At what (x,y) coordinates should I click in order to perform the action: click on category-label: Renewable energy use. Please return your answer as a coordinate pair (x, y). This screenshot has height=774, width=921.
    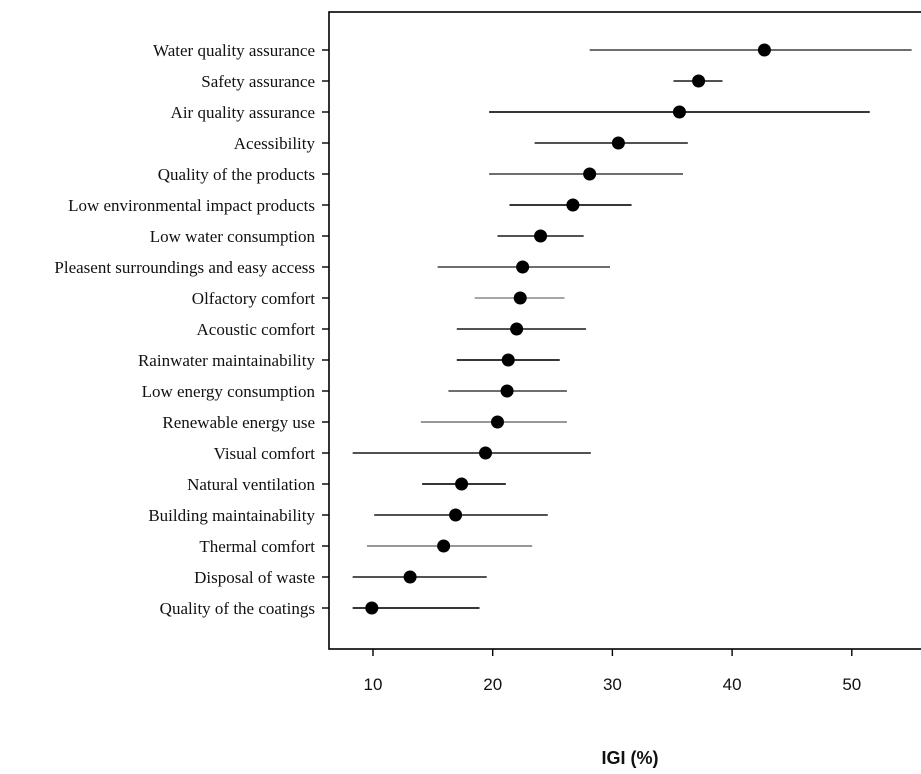
    Looking at the image, I should click on (238, 422).